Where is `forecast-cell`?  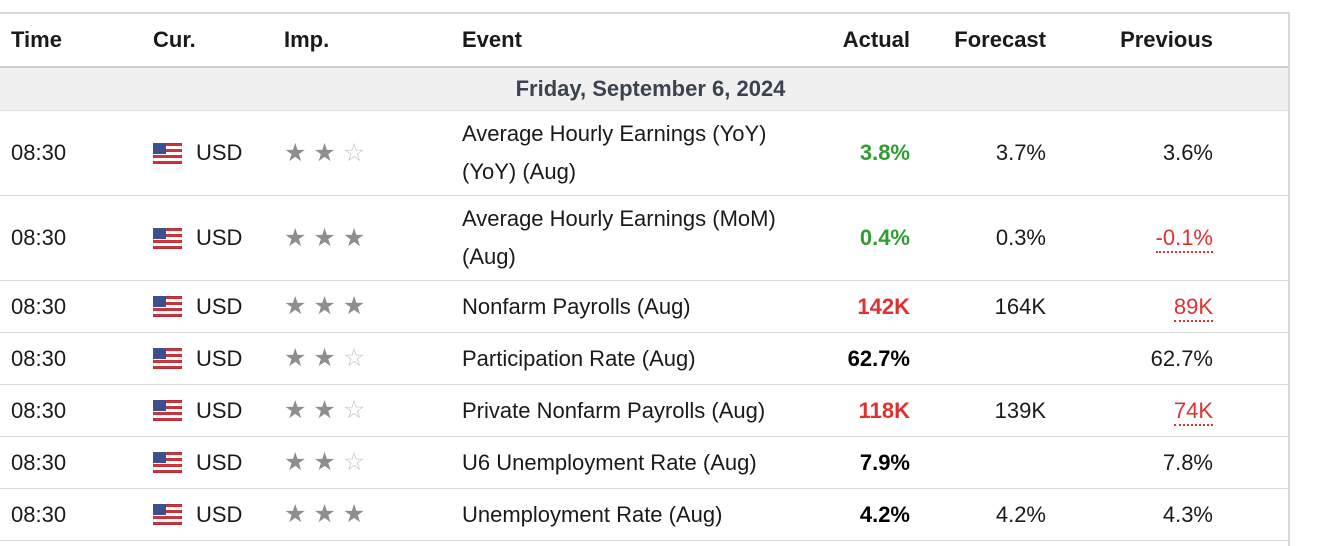
forecast-cell is located at coordinates (978, 462).